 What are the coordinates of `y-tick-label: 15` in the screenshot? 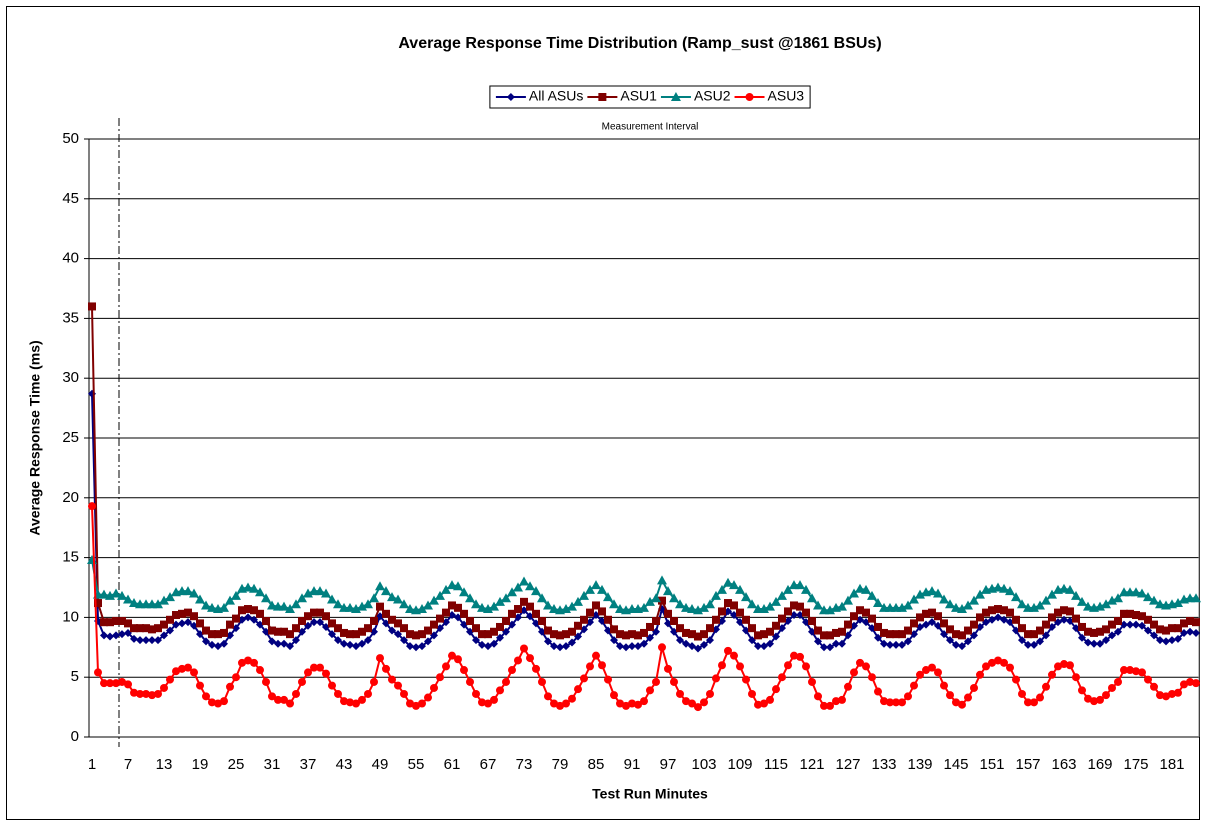 It's located at (70, 557).